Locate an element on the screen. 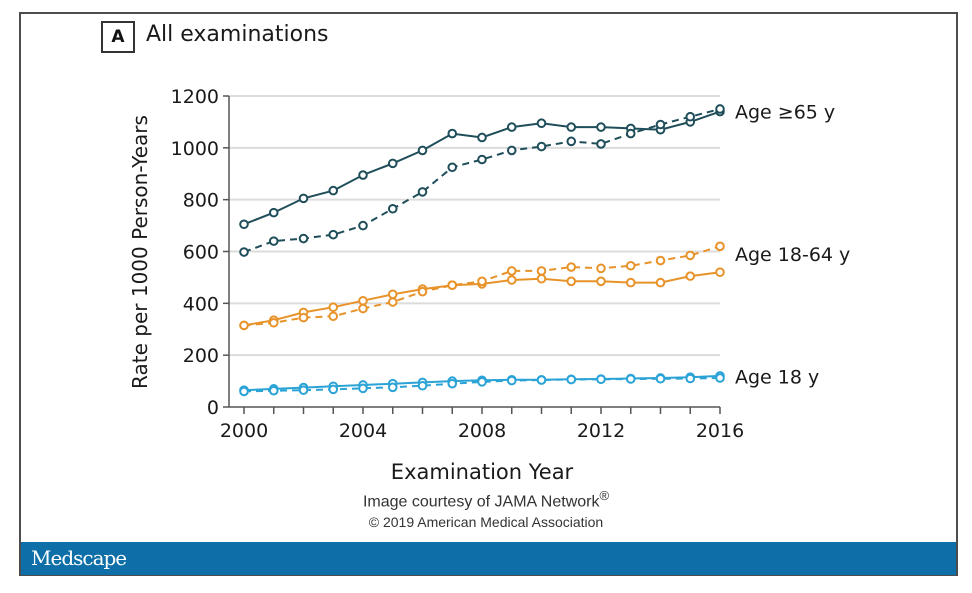 Image resolution: width=972 pixels, height=593 pixels. y-tick-label: 0 is located at coordinates (213, 408).